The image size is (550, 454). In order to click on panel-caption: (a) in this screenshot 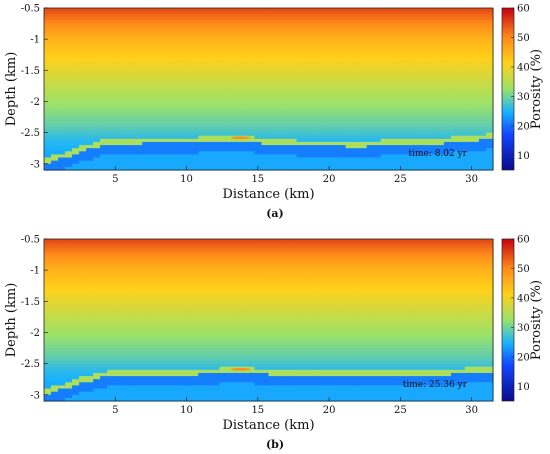, I will do `click(275, 213)`.